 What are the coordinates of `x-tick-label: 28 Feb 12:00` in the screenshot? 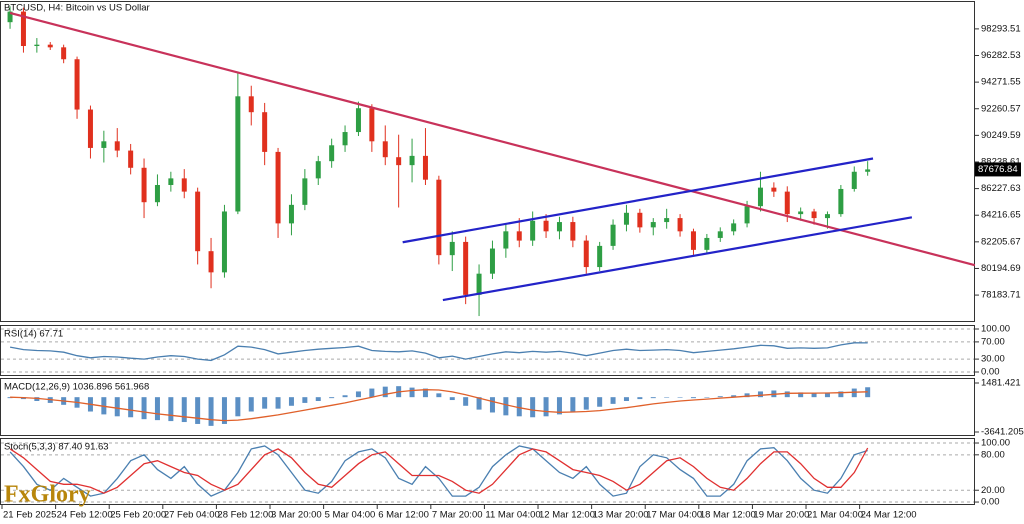 It's located at (245, 515).